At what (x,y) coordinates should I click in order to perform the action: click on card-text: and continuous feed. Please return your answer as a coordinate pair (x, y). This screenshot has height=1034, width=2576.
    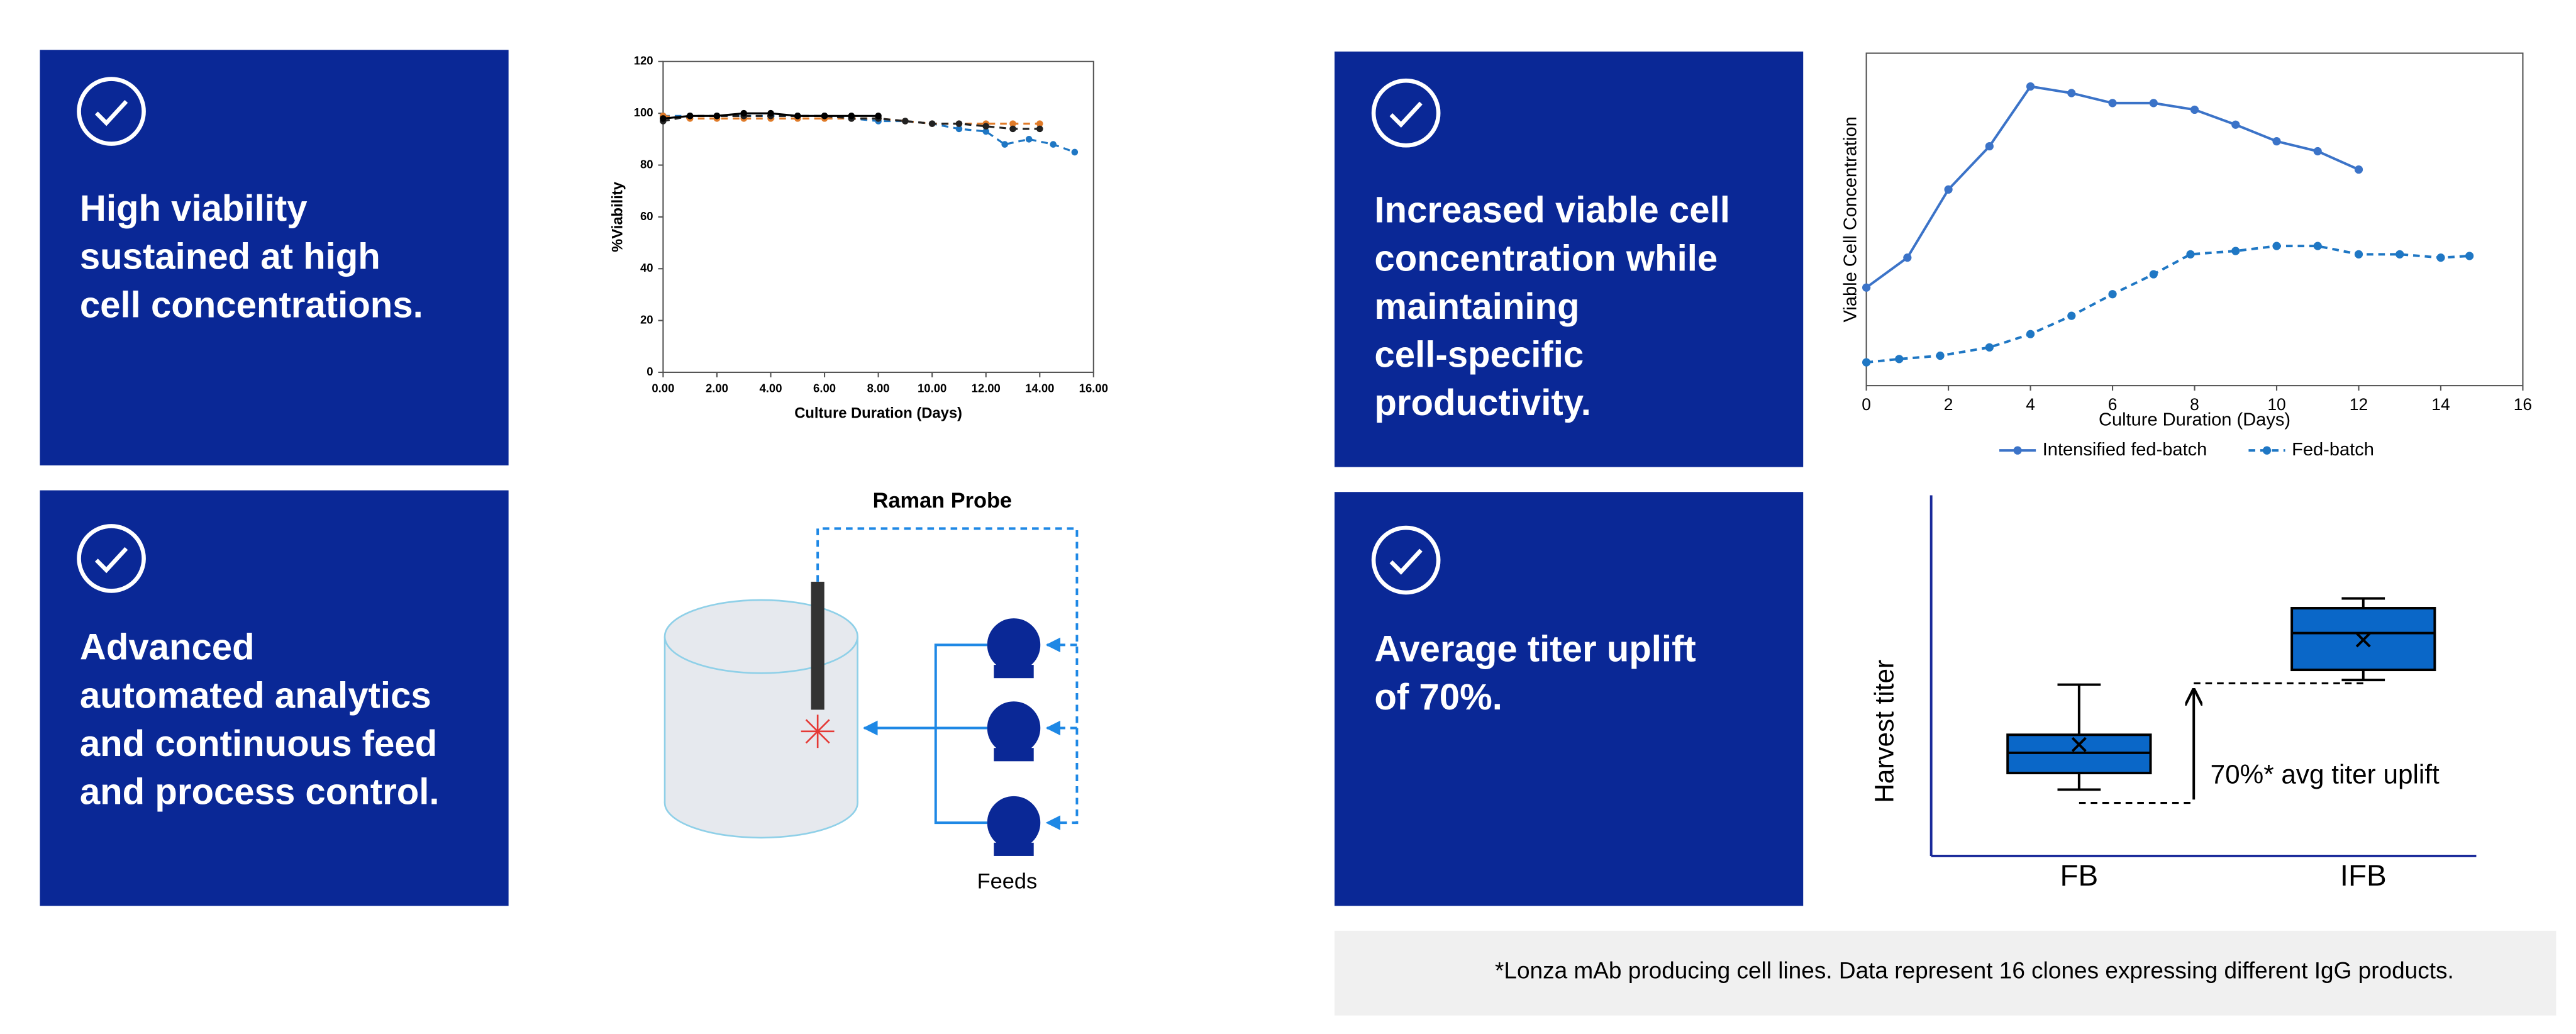
    Looking at the image, I should click on (258, 743).